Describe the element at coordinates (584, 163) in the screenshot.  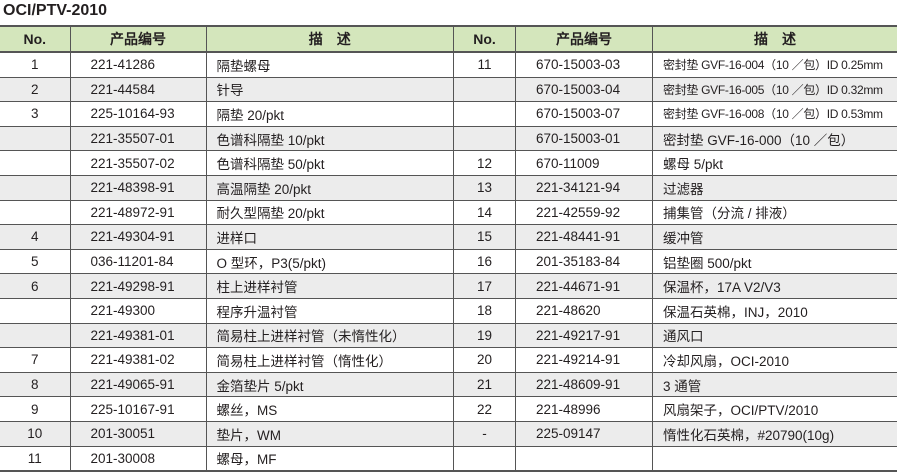
I see `part-number: 670-11009` at that location.